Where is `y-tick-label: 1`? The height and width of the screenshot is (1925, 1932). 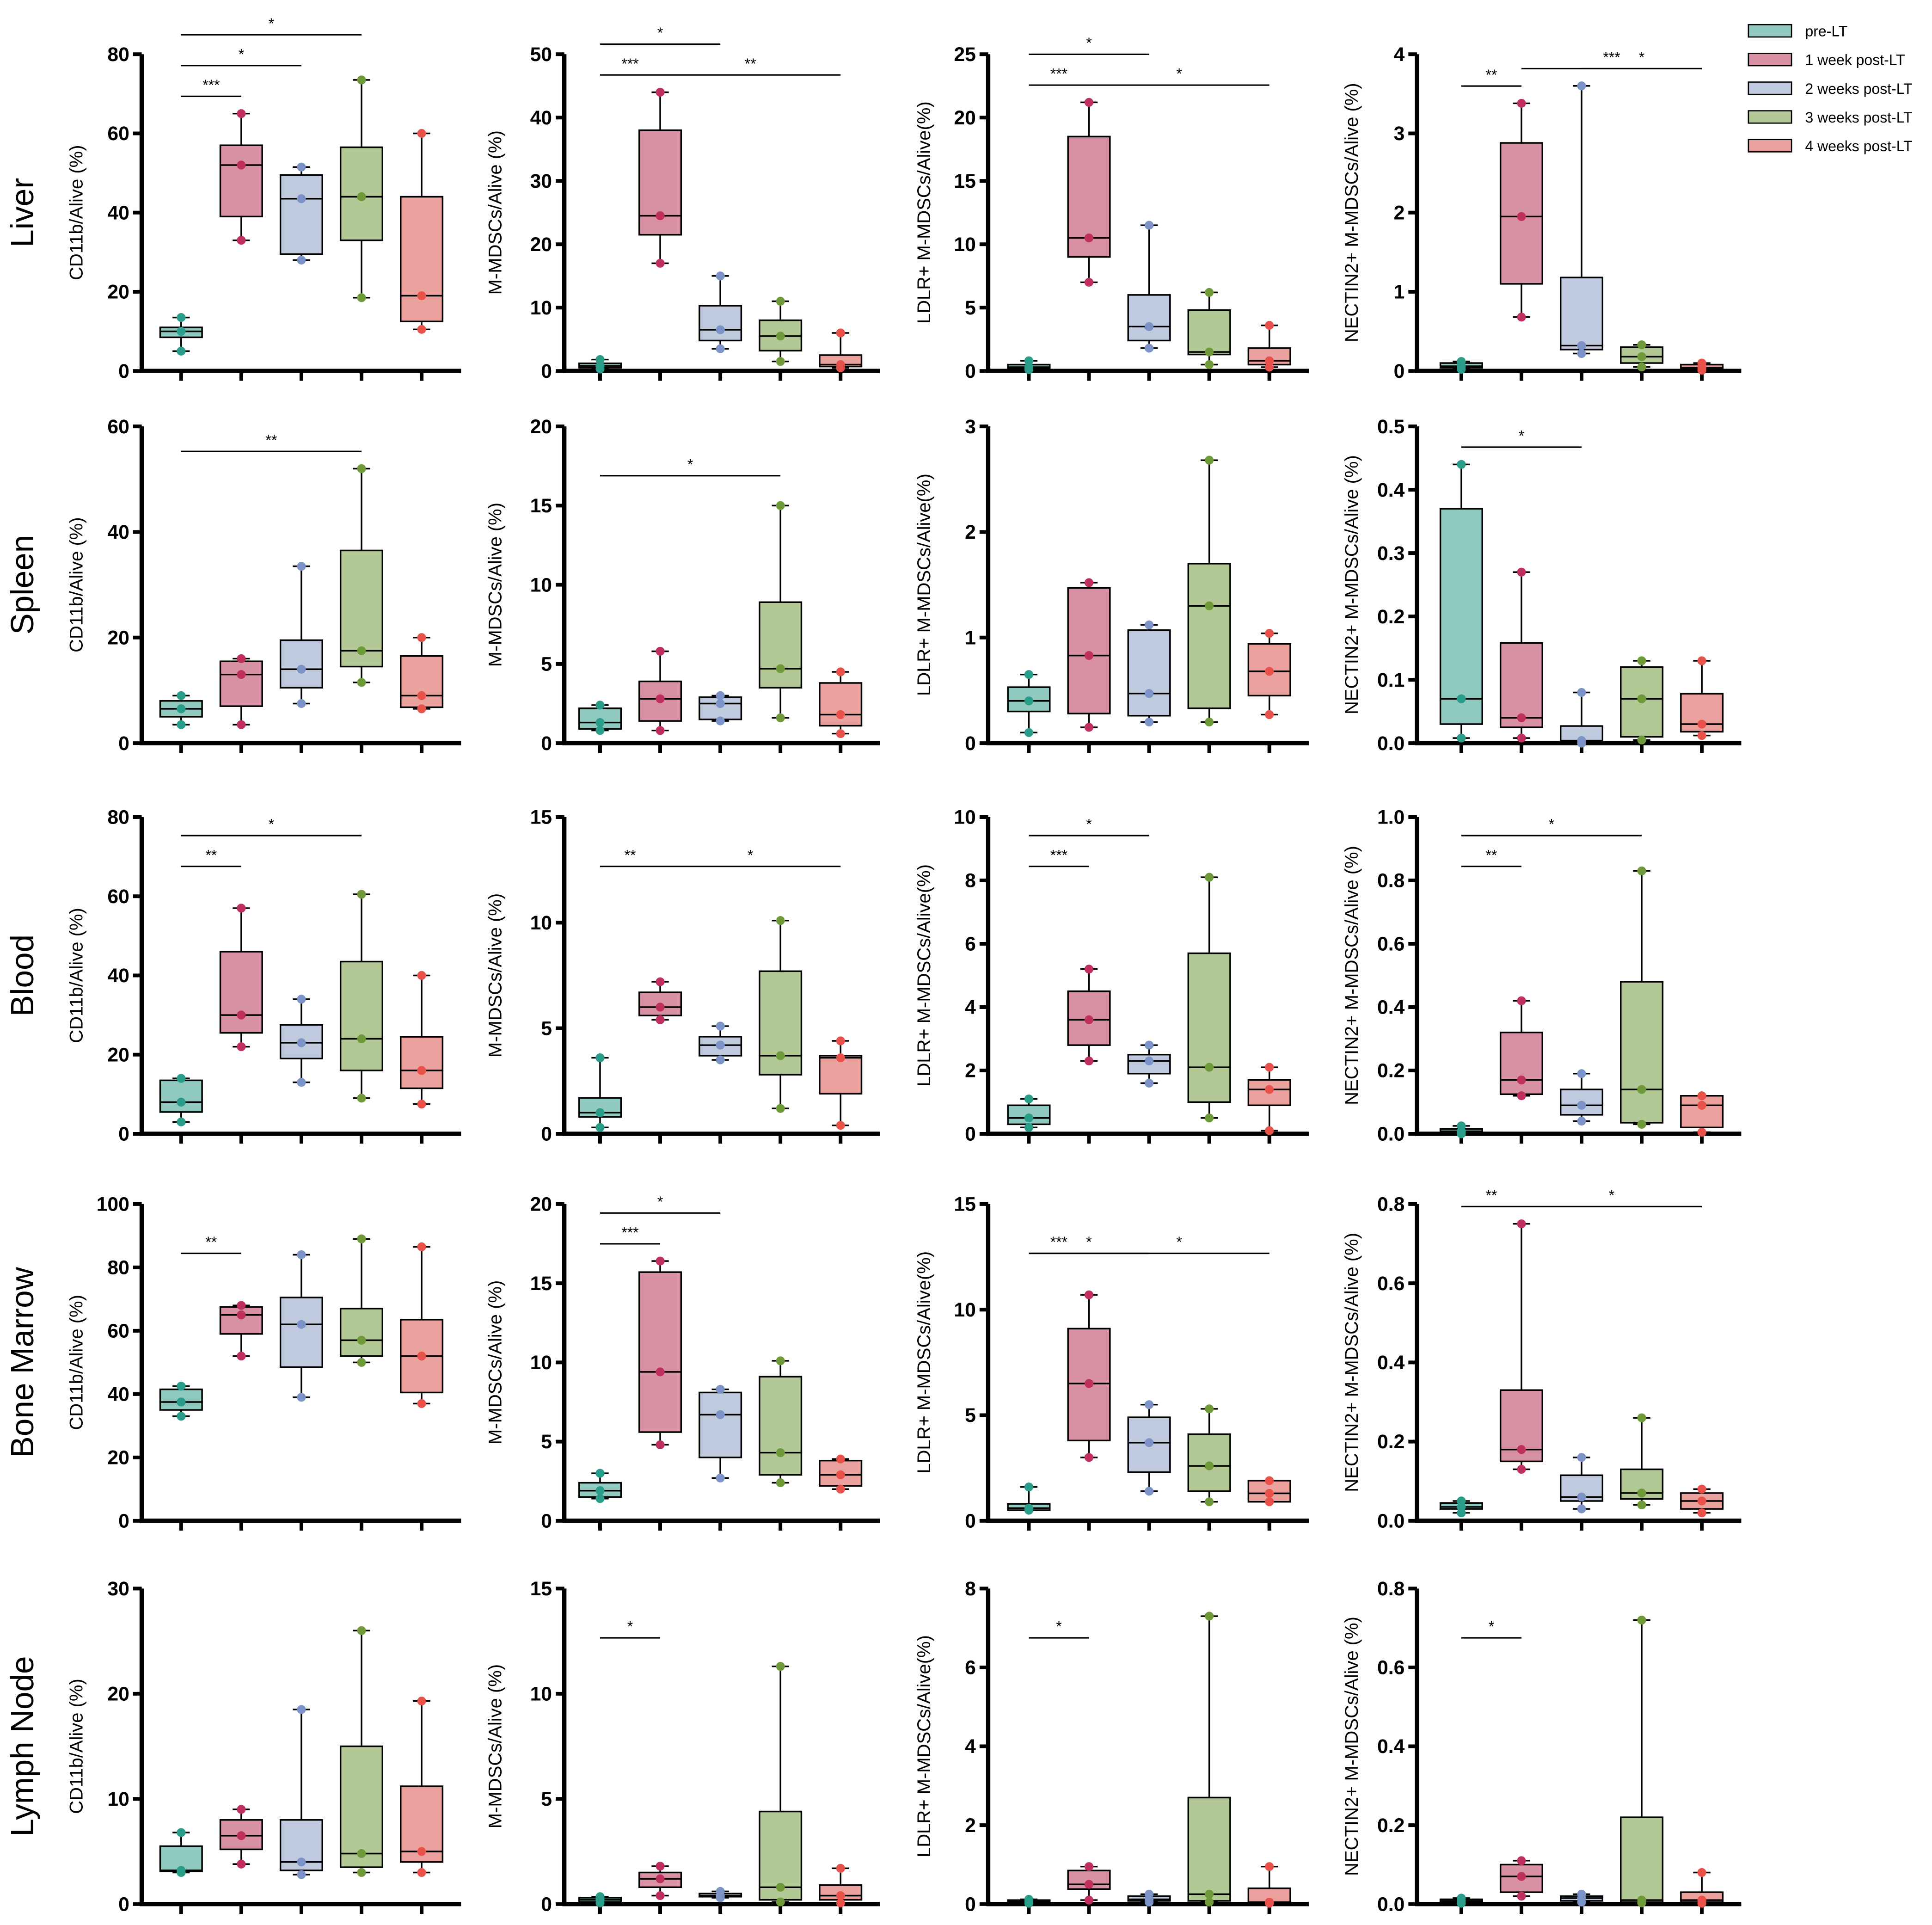 y-tick-label: 1 is located at coordinates (970, 638).